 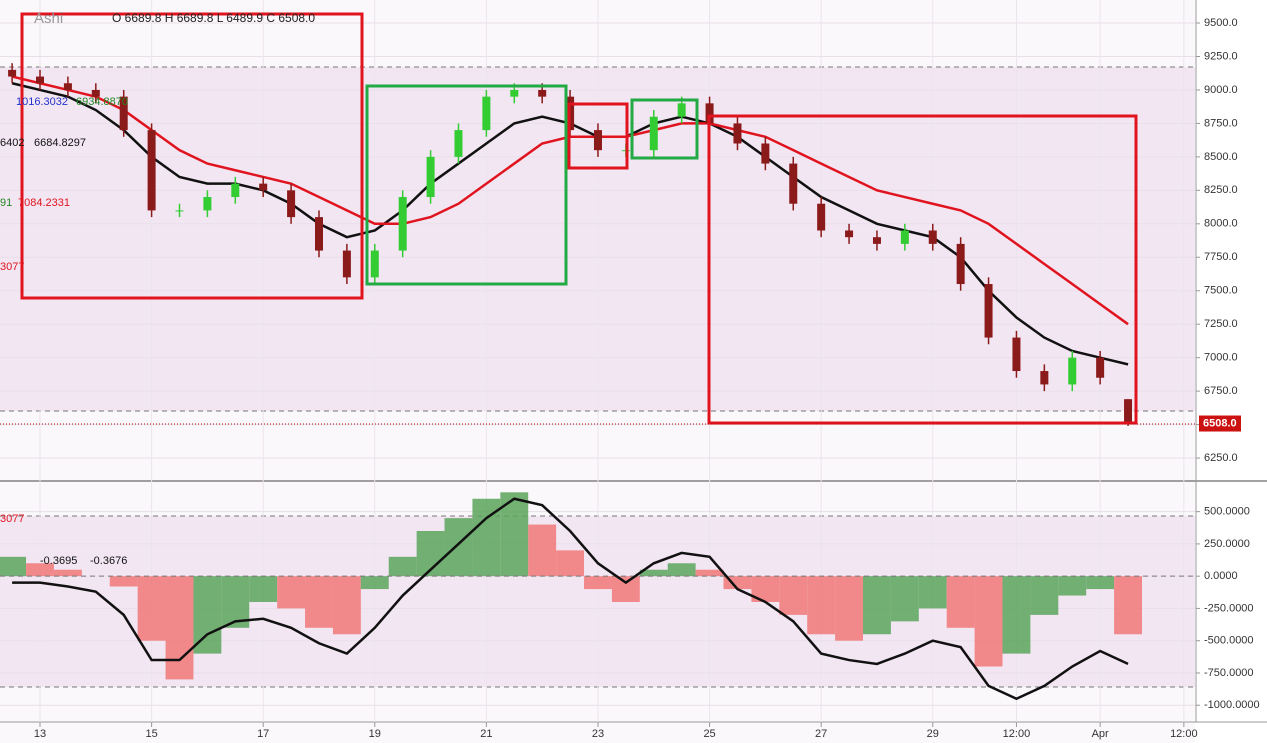 I want to click on y-tick-label: 6250.0, so click(x=1221, y=458).